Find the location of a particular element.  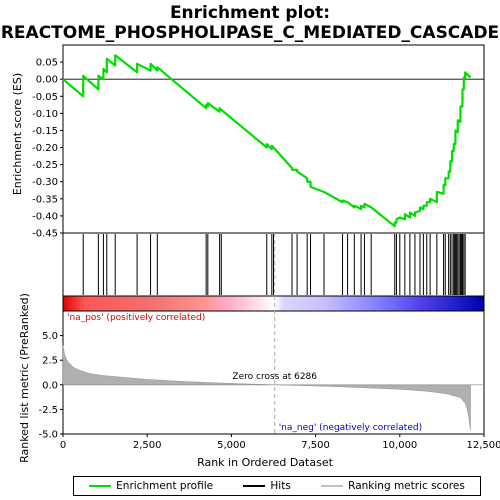

es-y-axis-label: Enrichment score (ES) is located at coordinates (17, 134).